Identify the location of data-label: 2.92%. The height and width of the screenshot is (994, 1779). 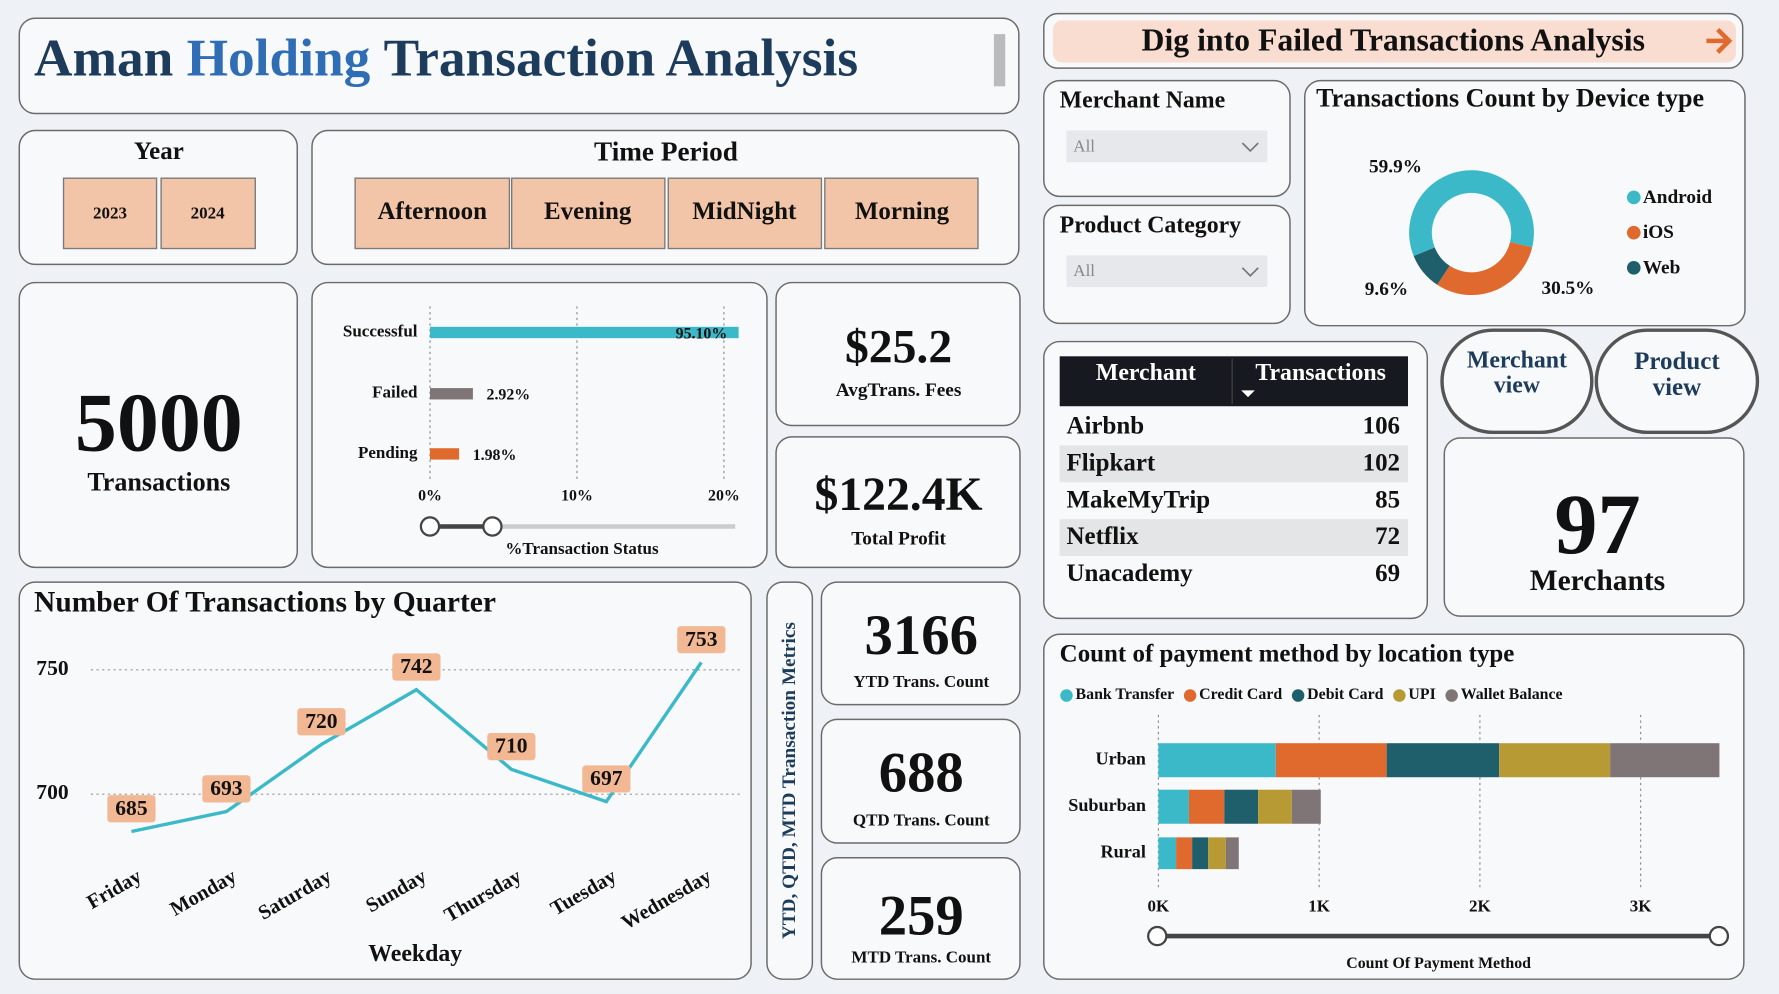
(509, 395).